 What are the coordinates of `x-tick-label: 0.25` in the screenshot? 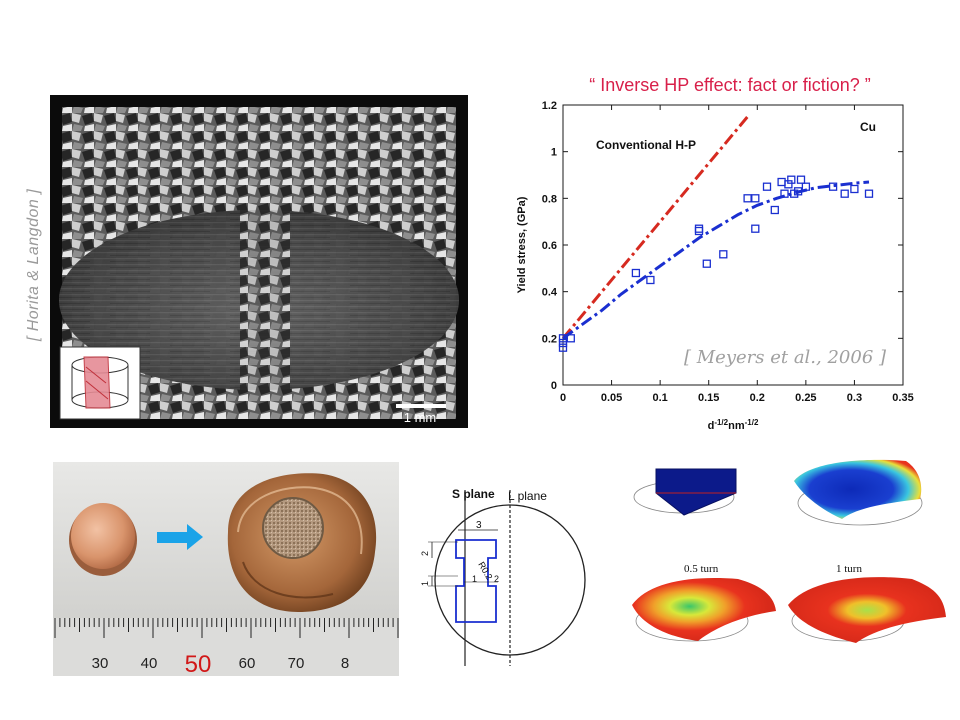 It's located at (805, 398).